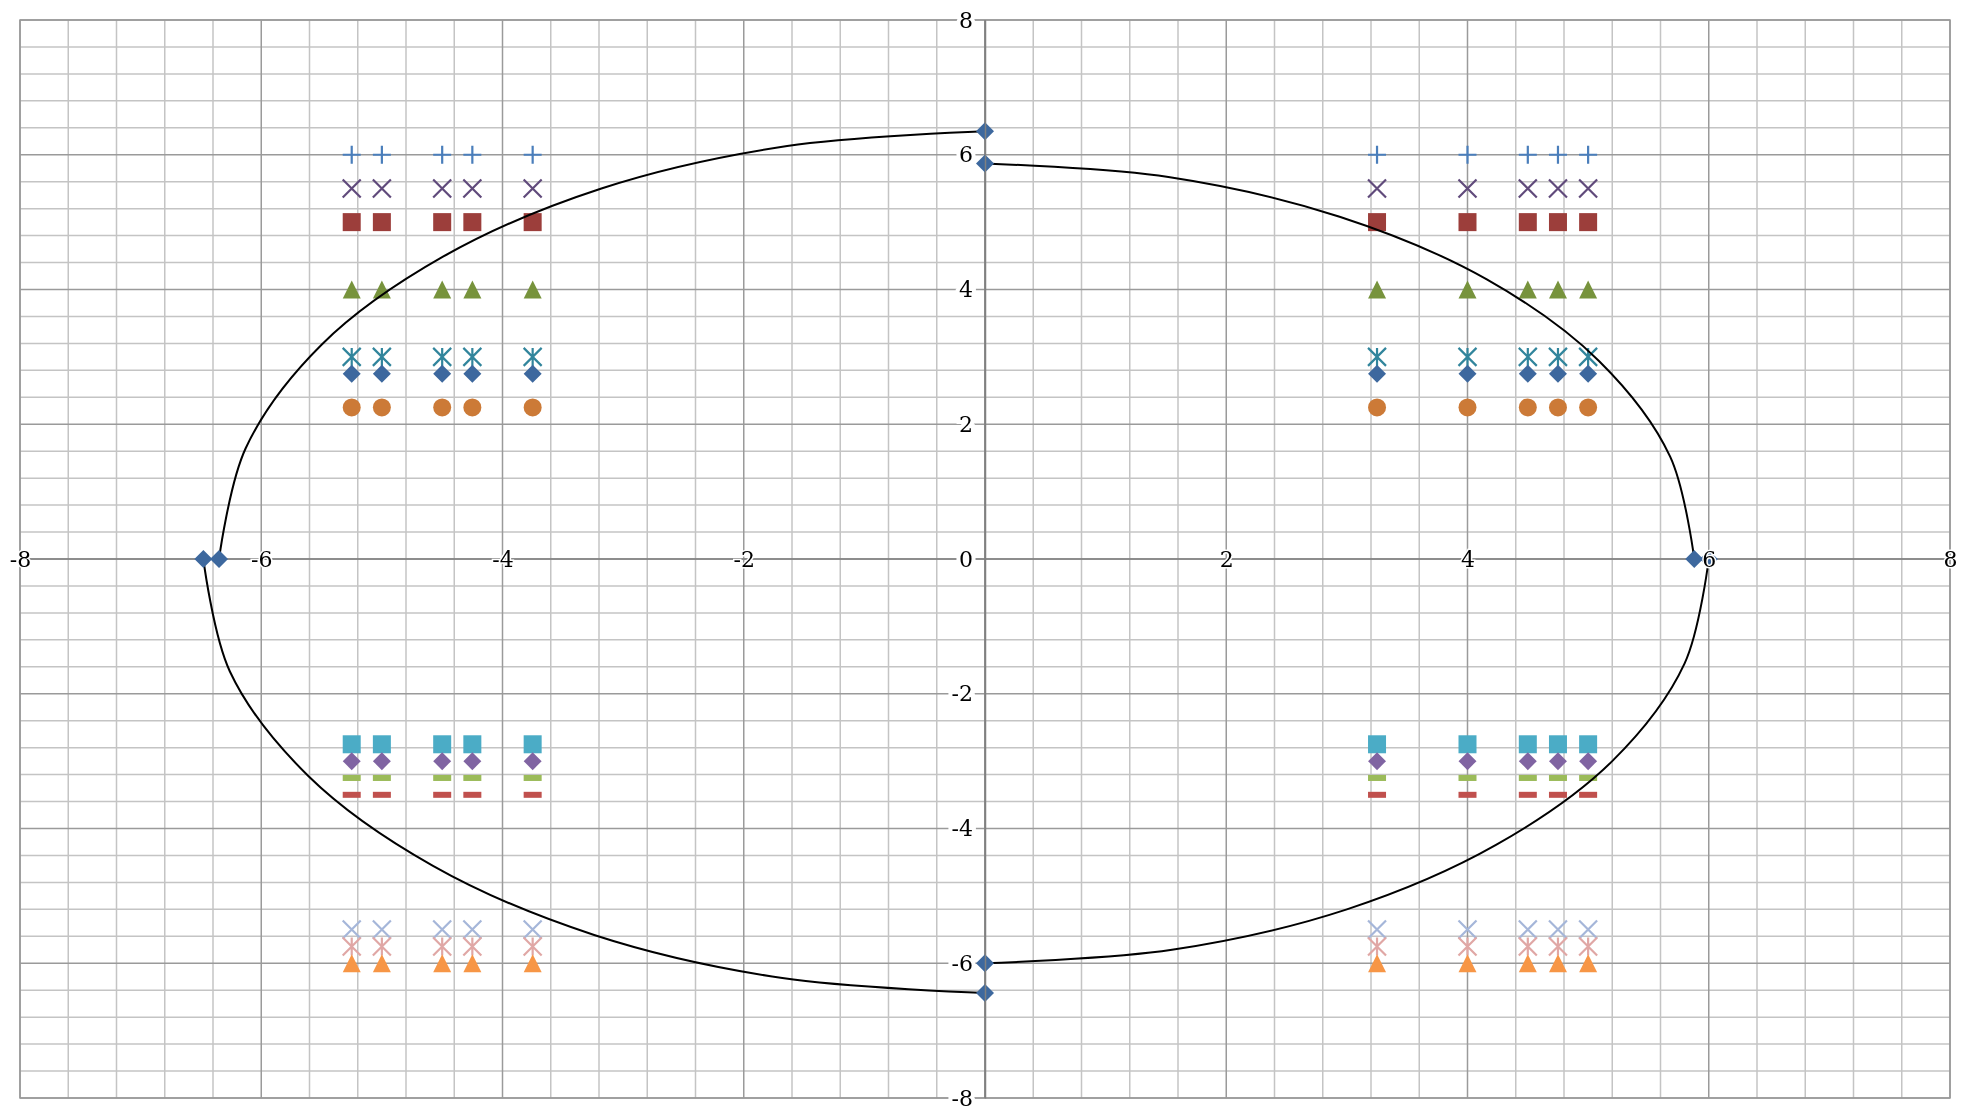  Describe the element at coordinates (966, 424) in the screenshot. I see `y-tick-label: 2` at that location.